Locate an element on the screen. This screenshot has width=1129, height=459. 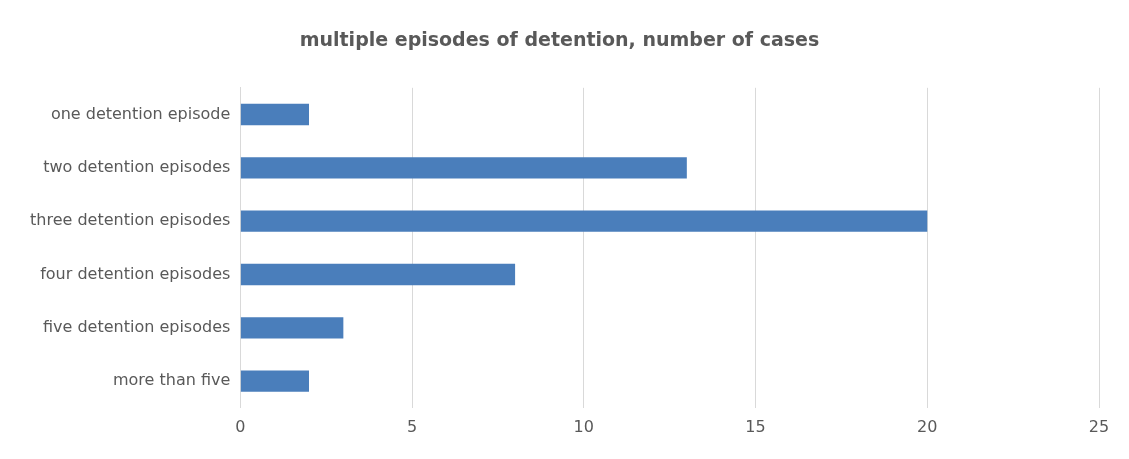
y-tick-label: five detention episodes is located at coordinates (136, 326).